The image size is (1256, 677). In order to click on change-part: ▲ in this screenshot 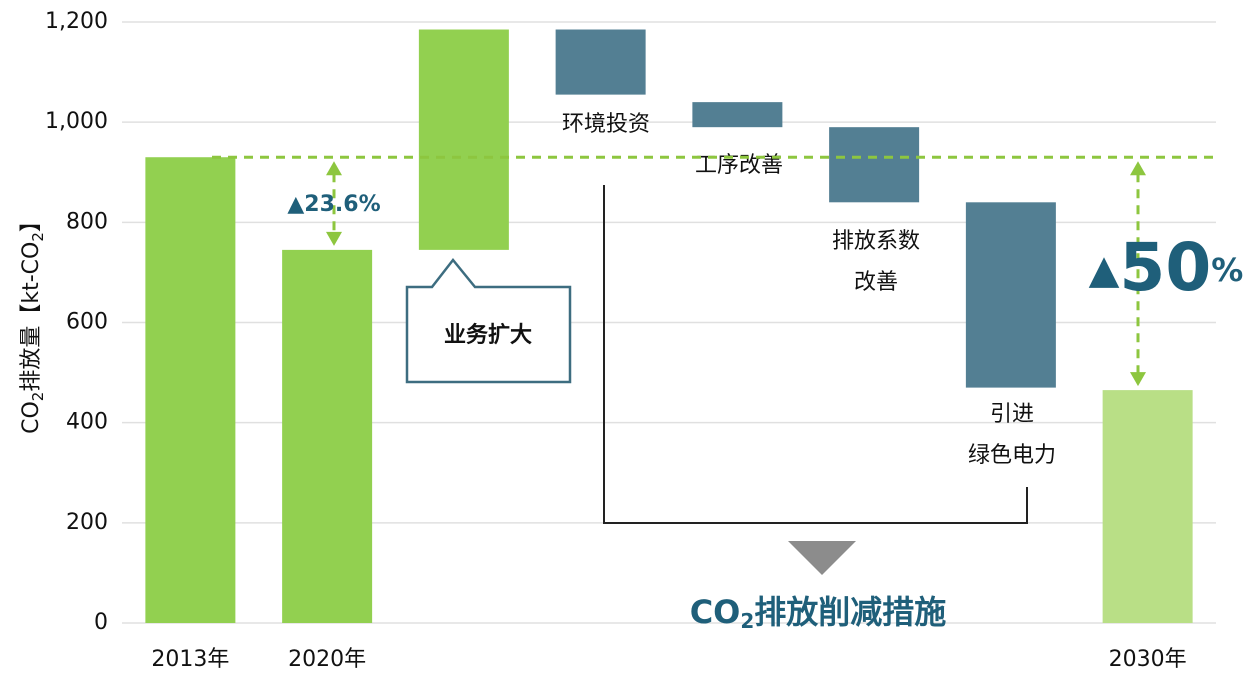, I will do `click(295, 204)`.